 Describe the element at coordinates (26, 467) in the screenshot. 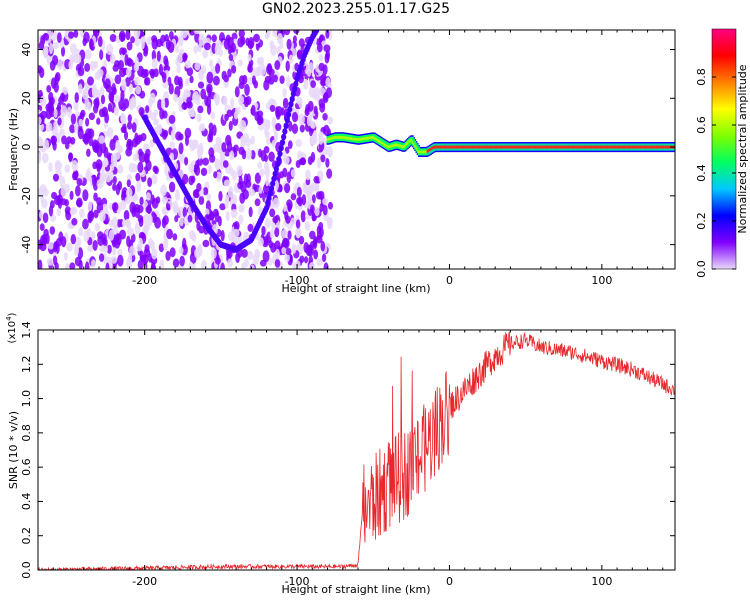

I see `snr-ytick-label: 0.6` at that location.